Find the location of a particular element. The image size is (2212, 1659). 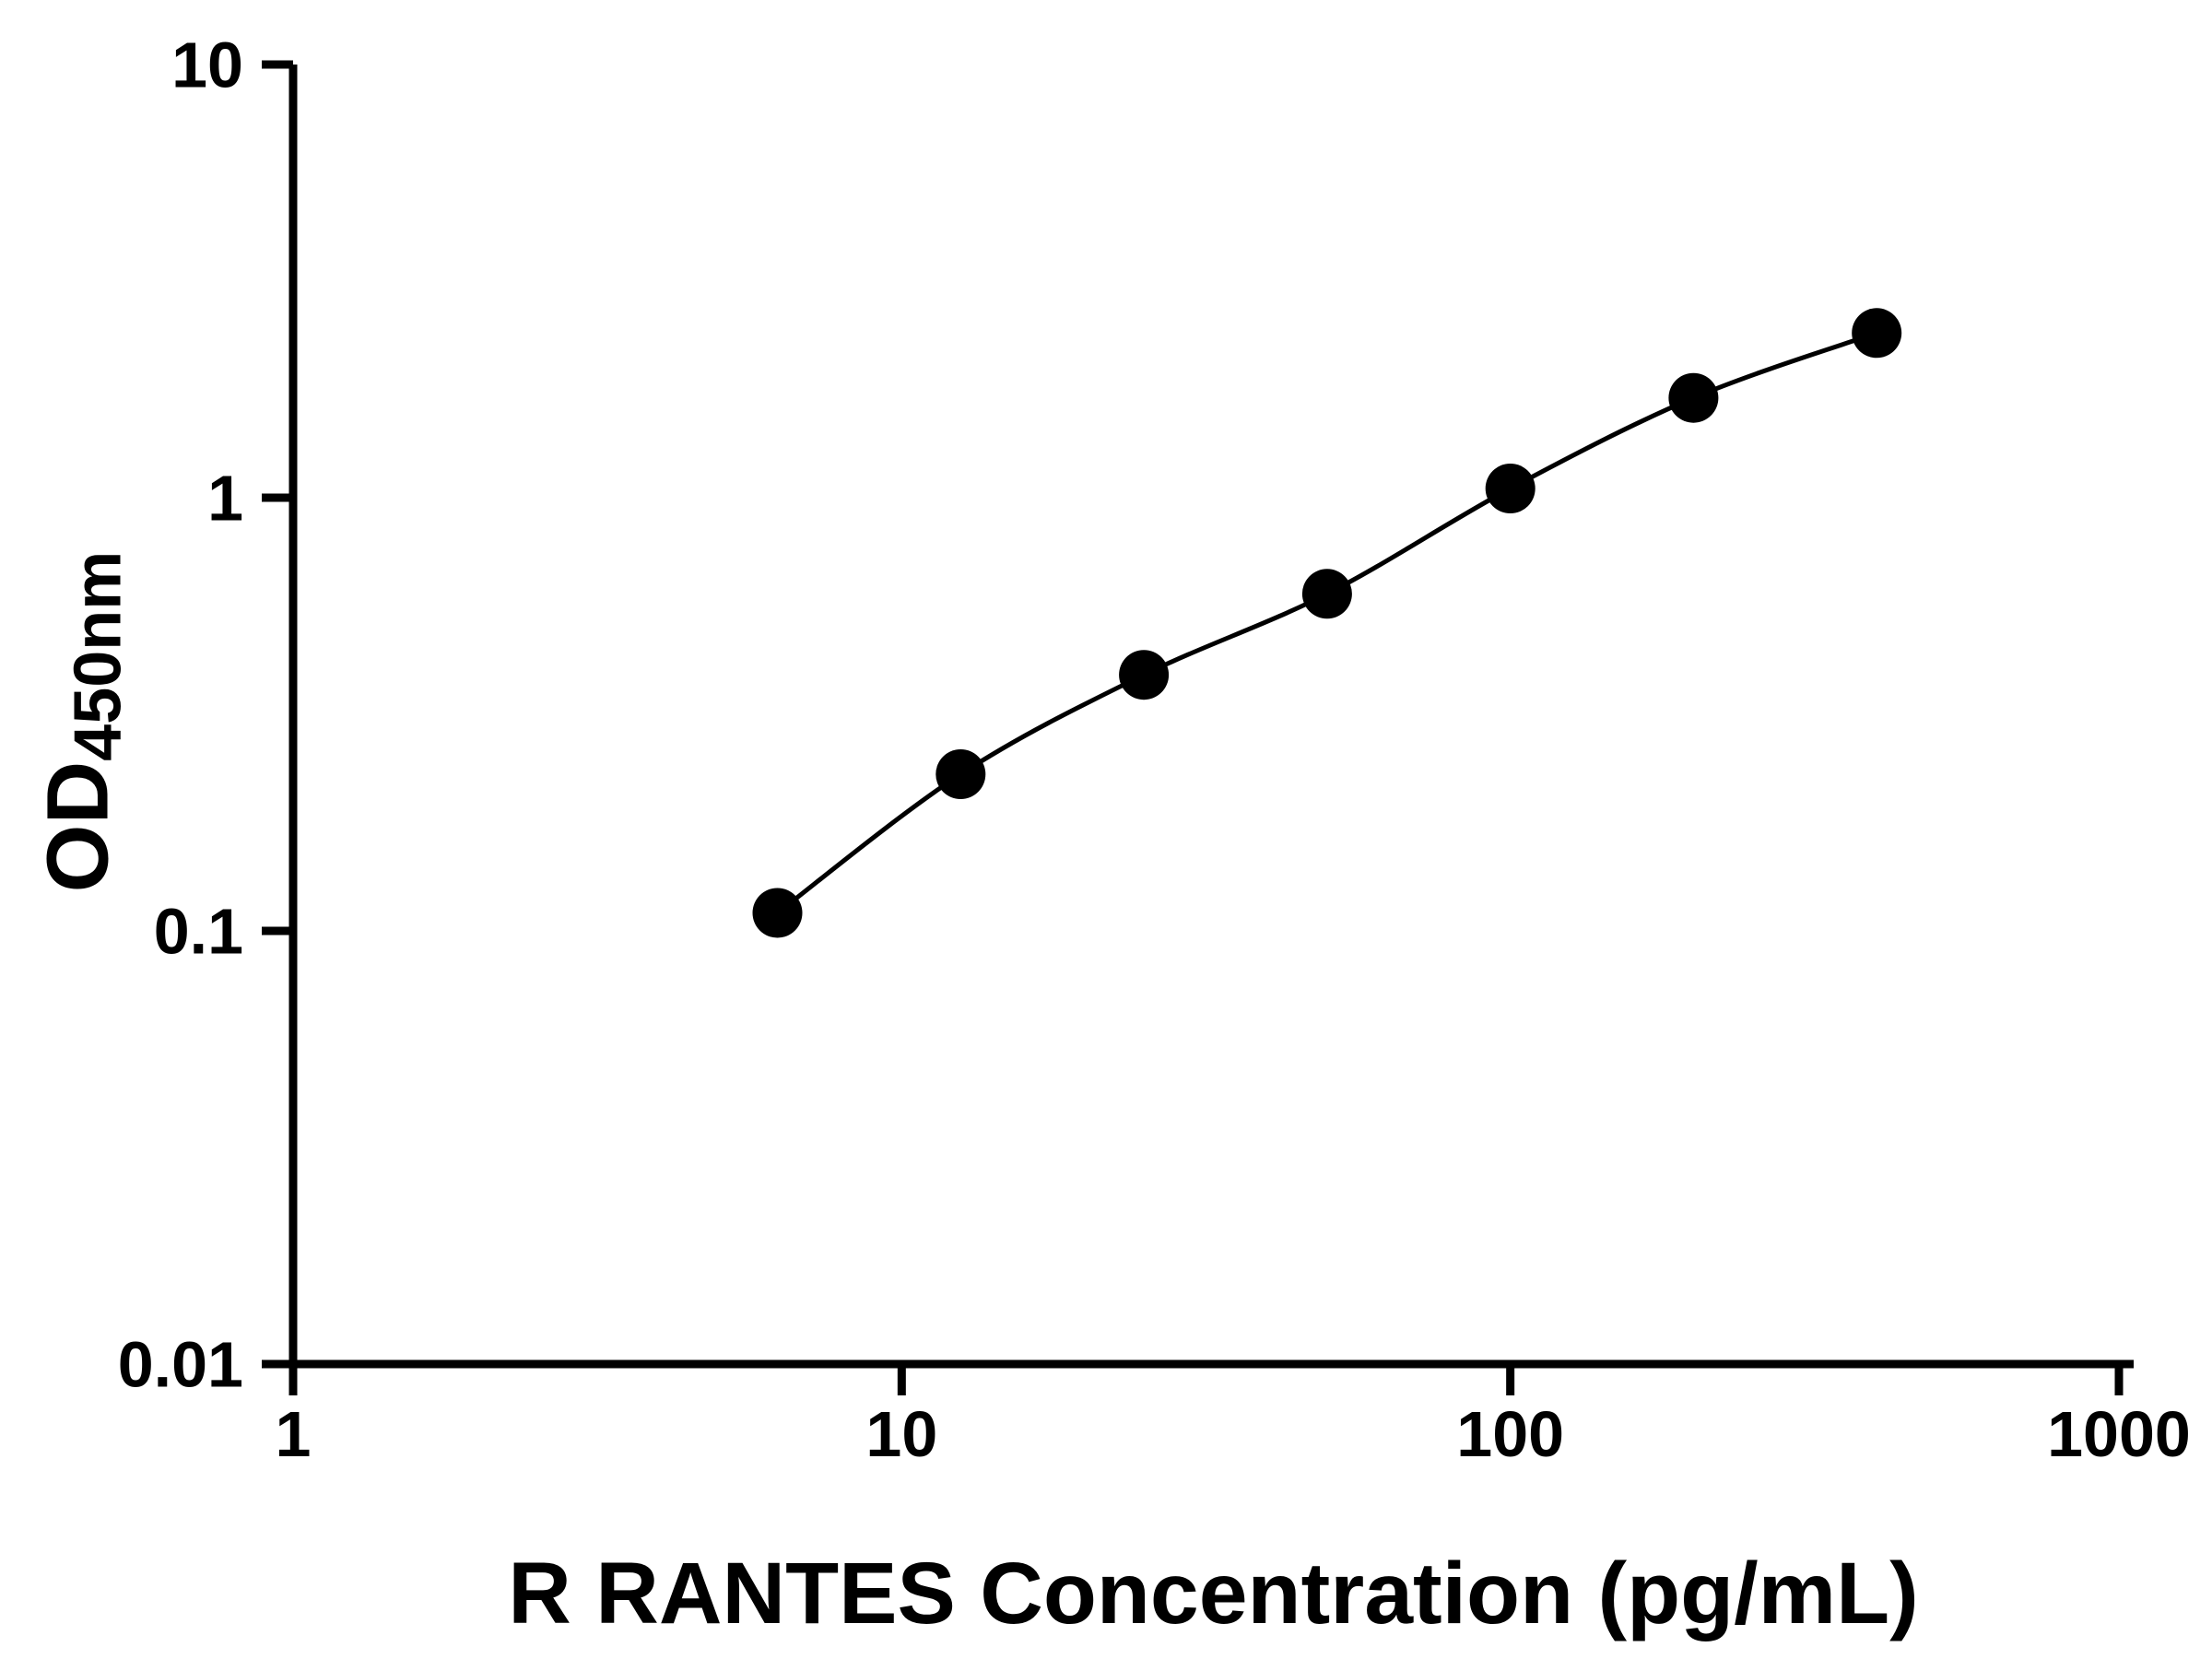

y-tick-label: 10 is located at coordinates (207, 65).